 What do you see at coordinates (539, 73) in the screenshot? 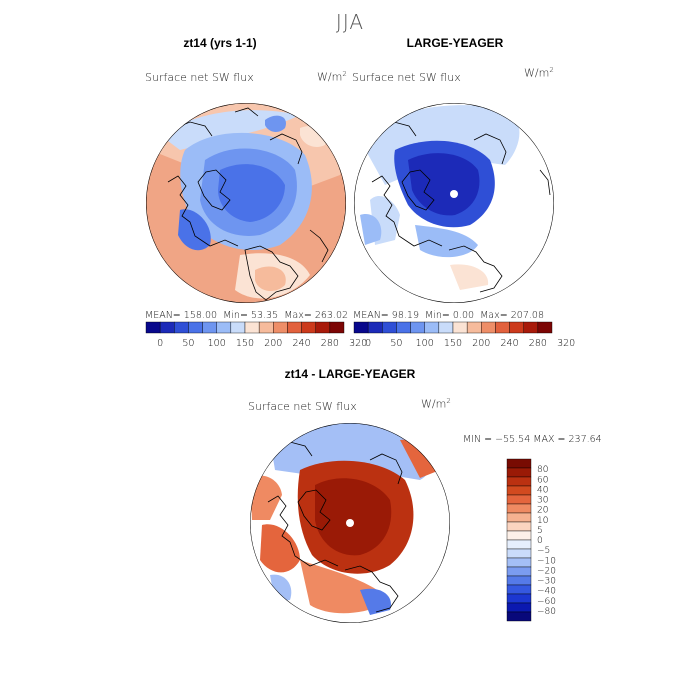
I see `panel2-units: W/m2` at bounding box center [539, 73].